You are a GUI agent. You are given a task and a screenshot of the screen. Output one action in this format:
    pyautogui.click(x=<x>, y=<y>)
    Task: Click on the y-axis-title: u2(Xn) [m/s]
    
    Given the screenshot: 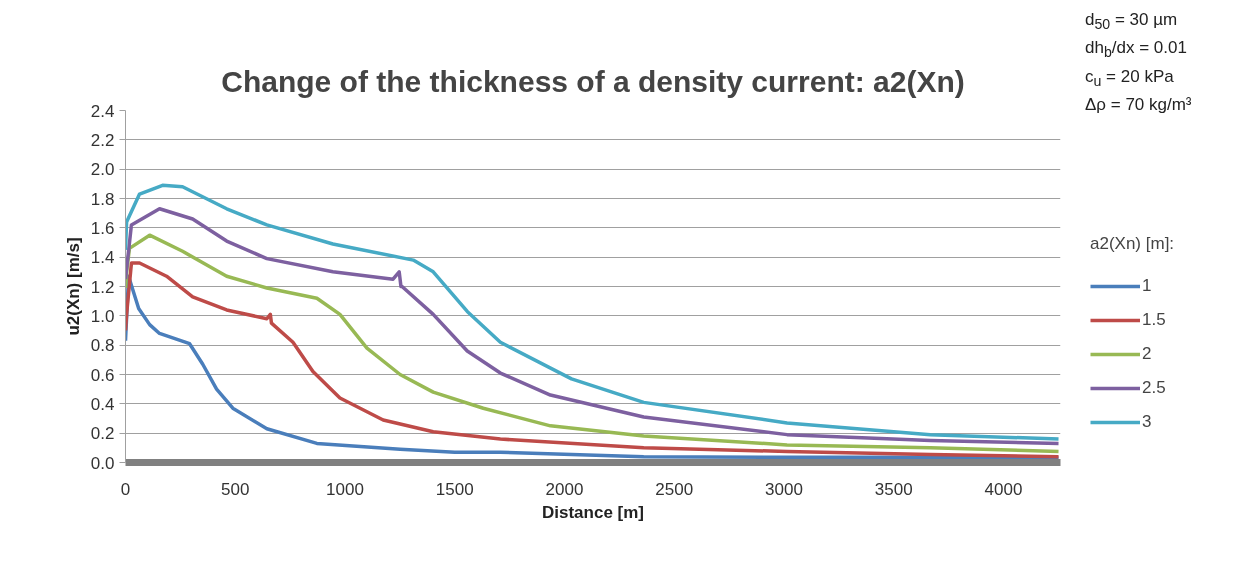 What is the action you would take?
    pyautogui.click(x=73, y=286)
    